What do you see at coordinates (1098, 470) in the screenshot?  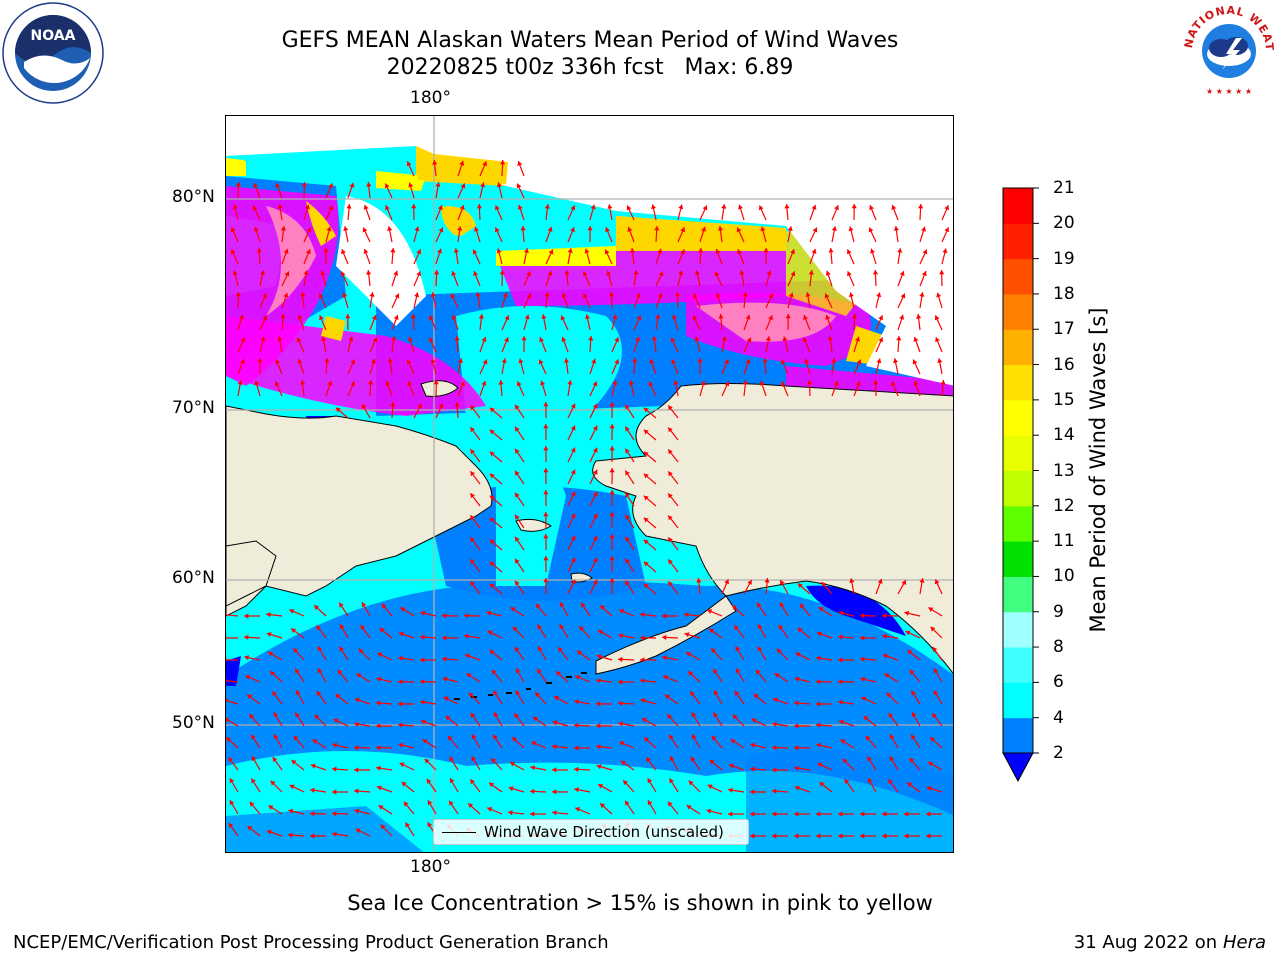 I see `colorbar-label: Mean Period of Wind Waves [s]` at bounding box center [1098, 470].